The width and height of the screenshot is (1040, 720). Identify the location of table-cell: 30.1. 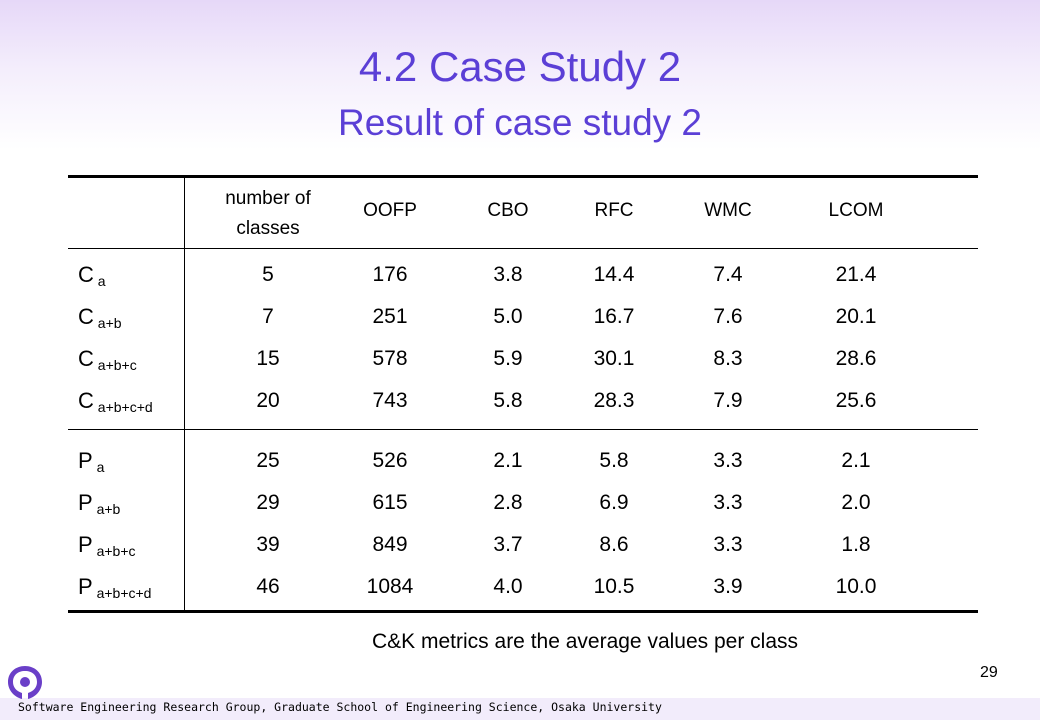
(614, 358).